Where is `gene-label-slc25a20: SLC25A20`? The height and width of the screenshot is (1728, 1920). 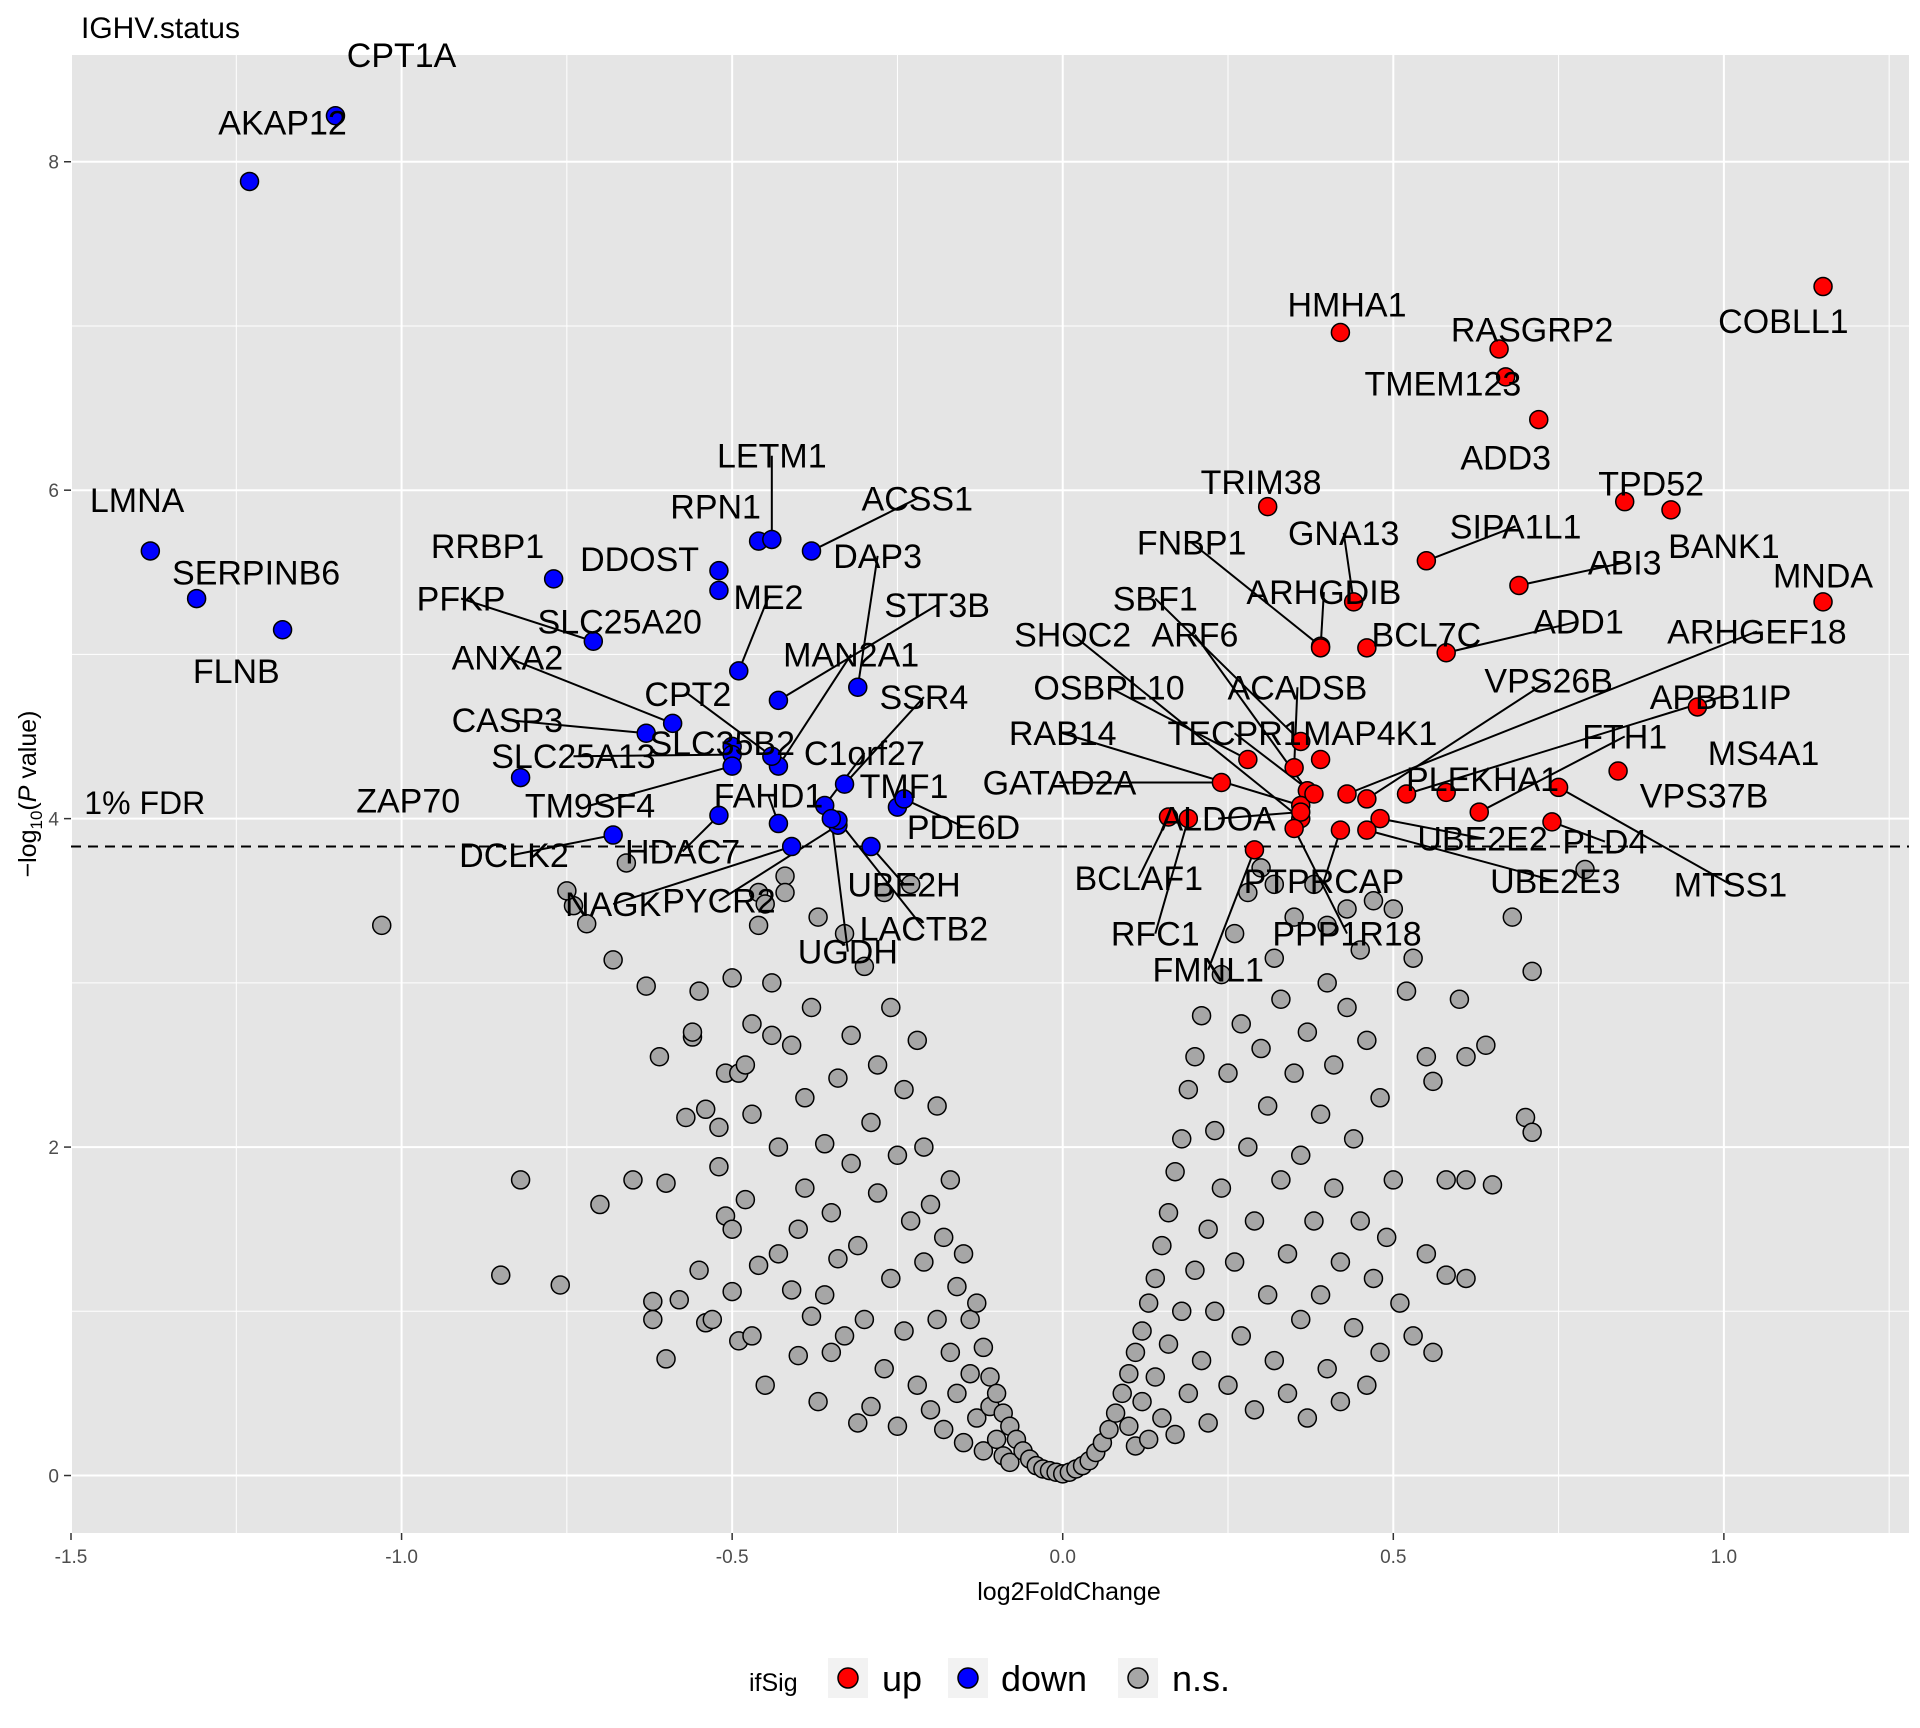 gene-label-slc25a20: SLC25A20 is located at coordinates (620, 623).